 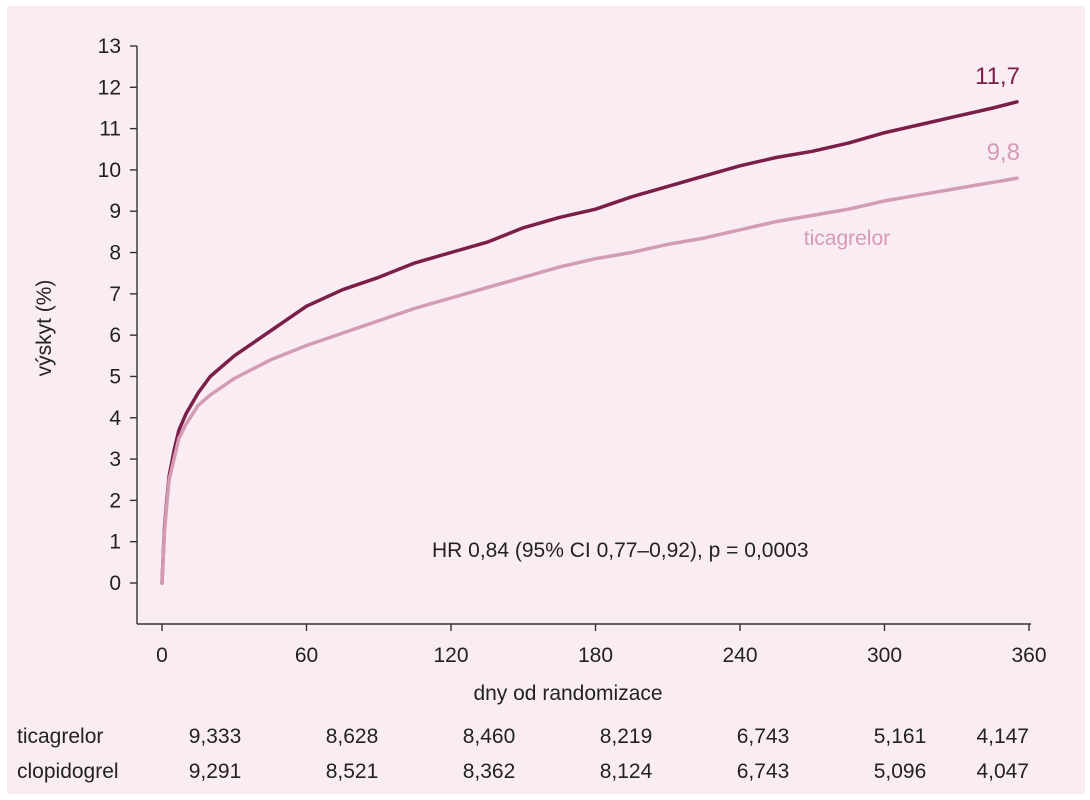 I want to click on series-name-ticagrelor: ticagrelor, so click(x=847, y=238).